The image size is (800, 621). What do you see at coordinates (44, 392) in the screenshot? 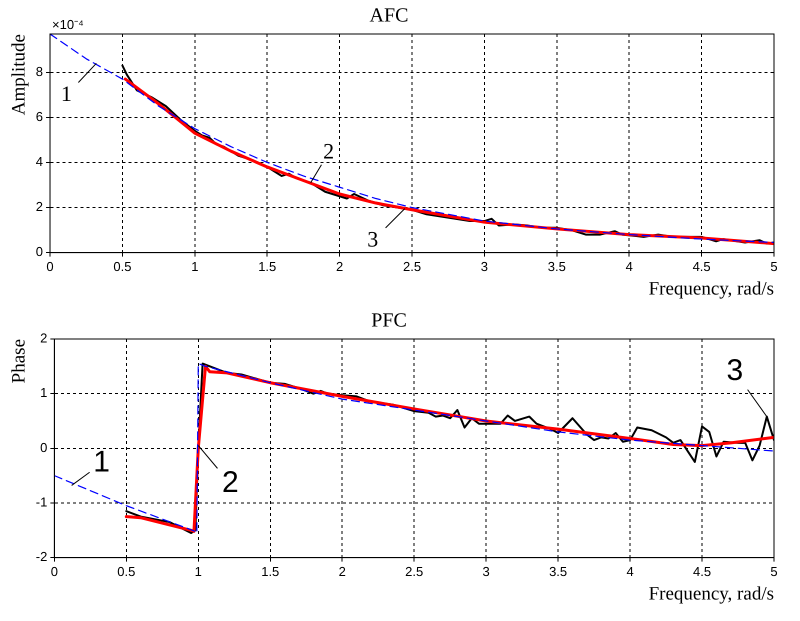
I see `y-tick-label: 1` at bounding box center [44, 392].